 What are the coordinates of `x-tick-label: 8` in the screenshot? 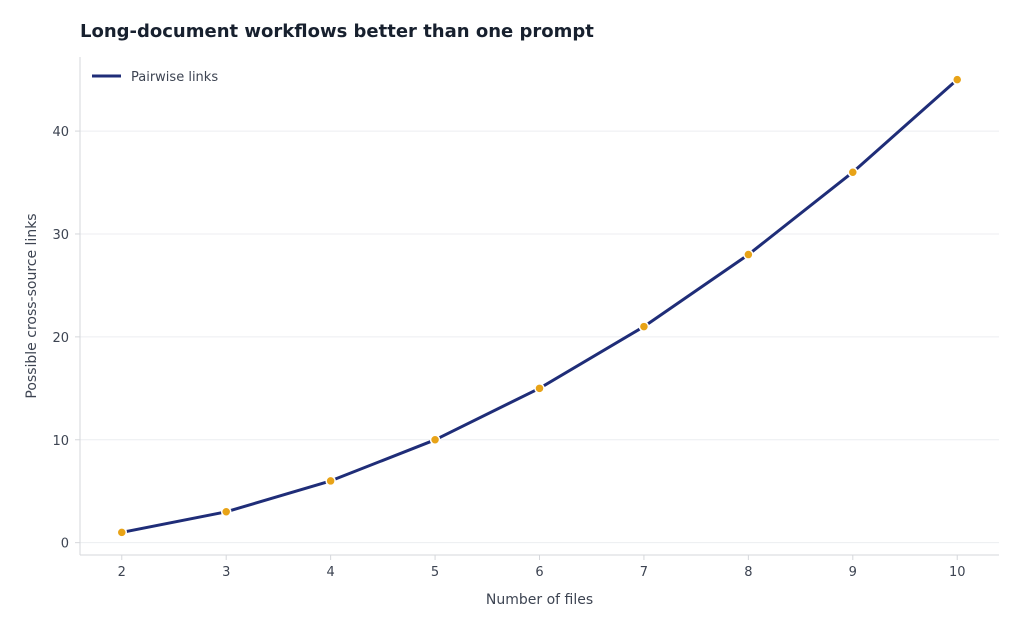 It's located at (748, 572).